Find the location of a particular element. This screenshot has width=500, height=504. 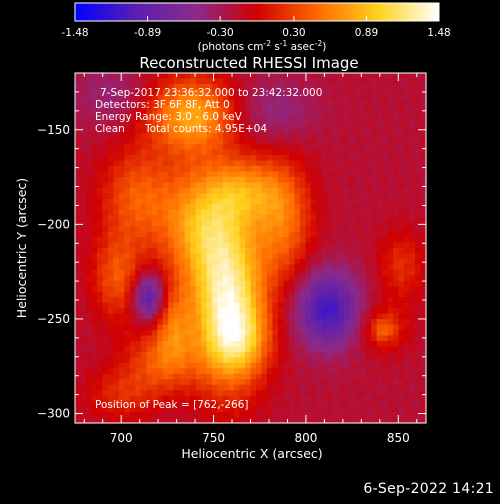

colorbar-tick-label: -0.89 is located at coordinates (147, 33).